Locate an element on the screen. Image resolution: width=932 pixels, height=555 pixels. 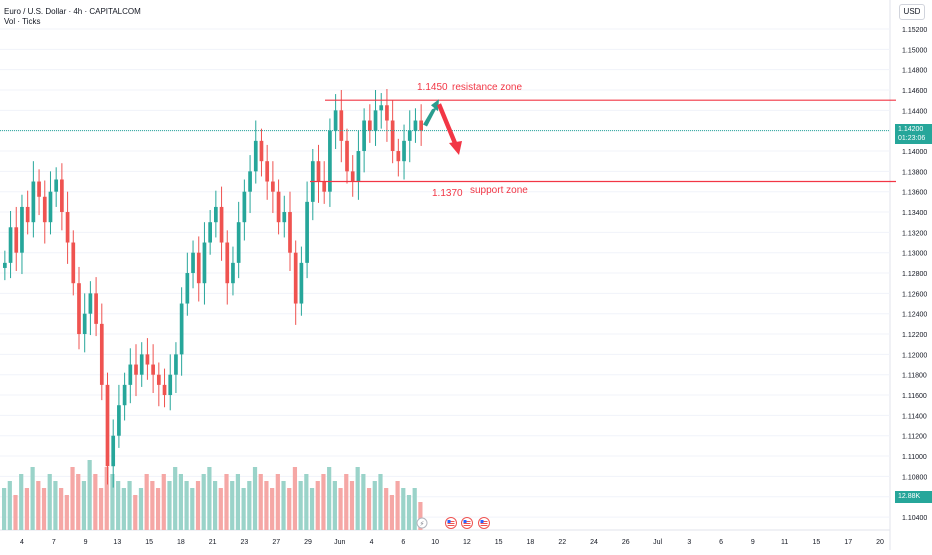
bar-countdown: 01:23:06 is located at coordinates (912, 138).